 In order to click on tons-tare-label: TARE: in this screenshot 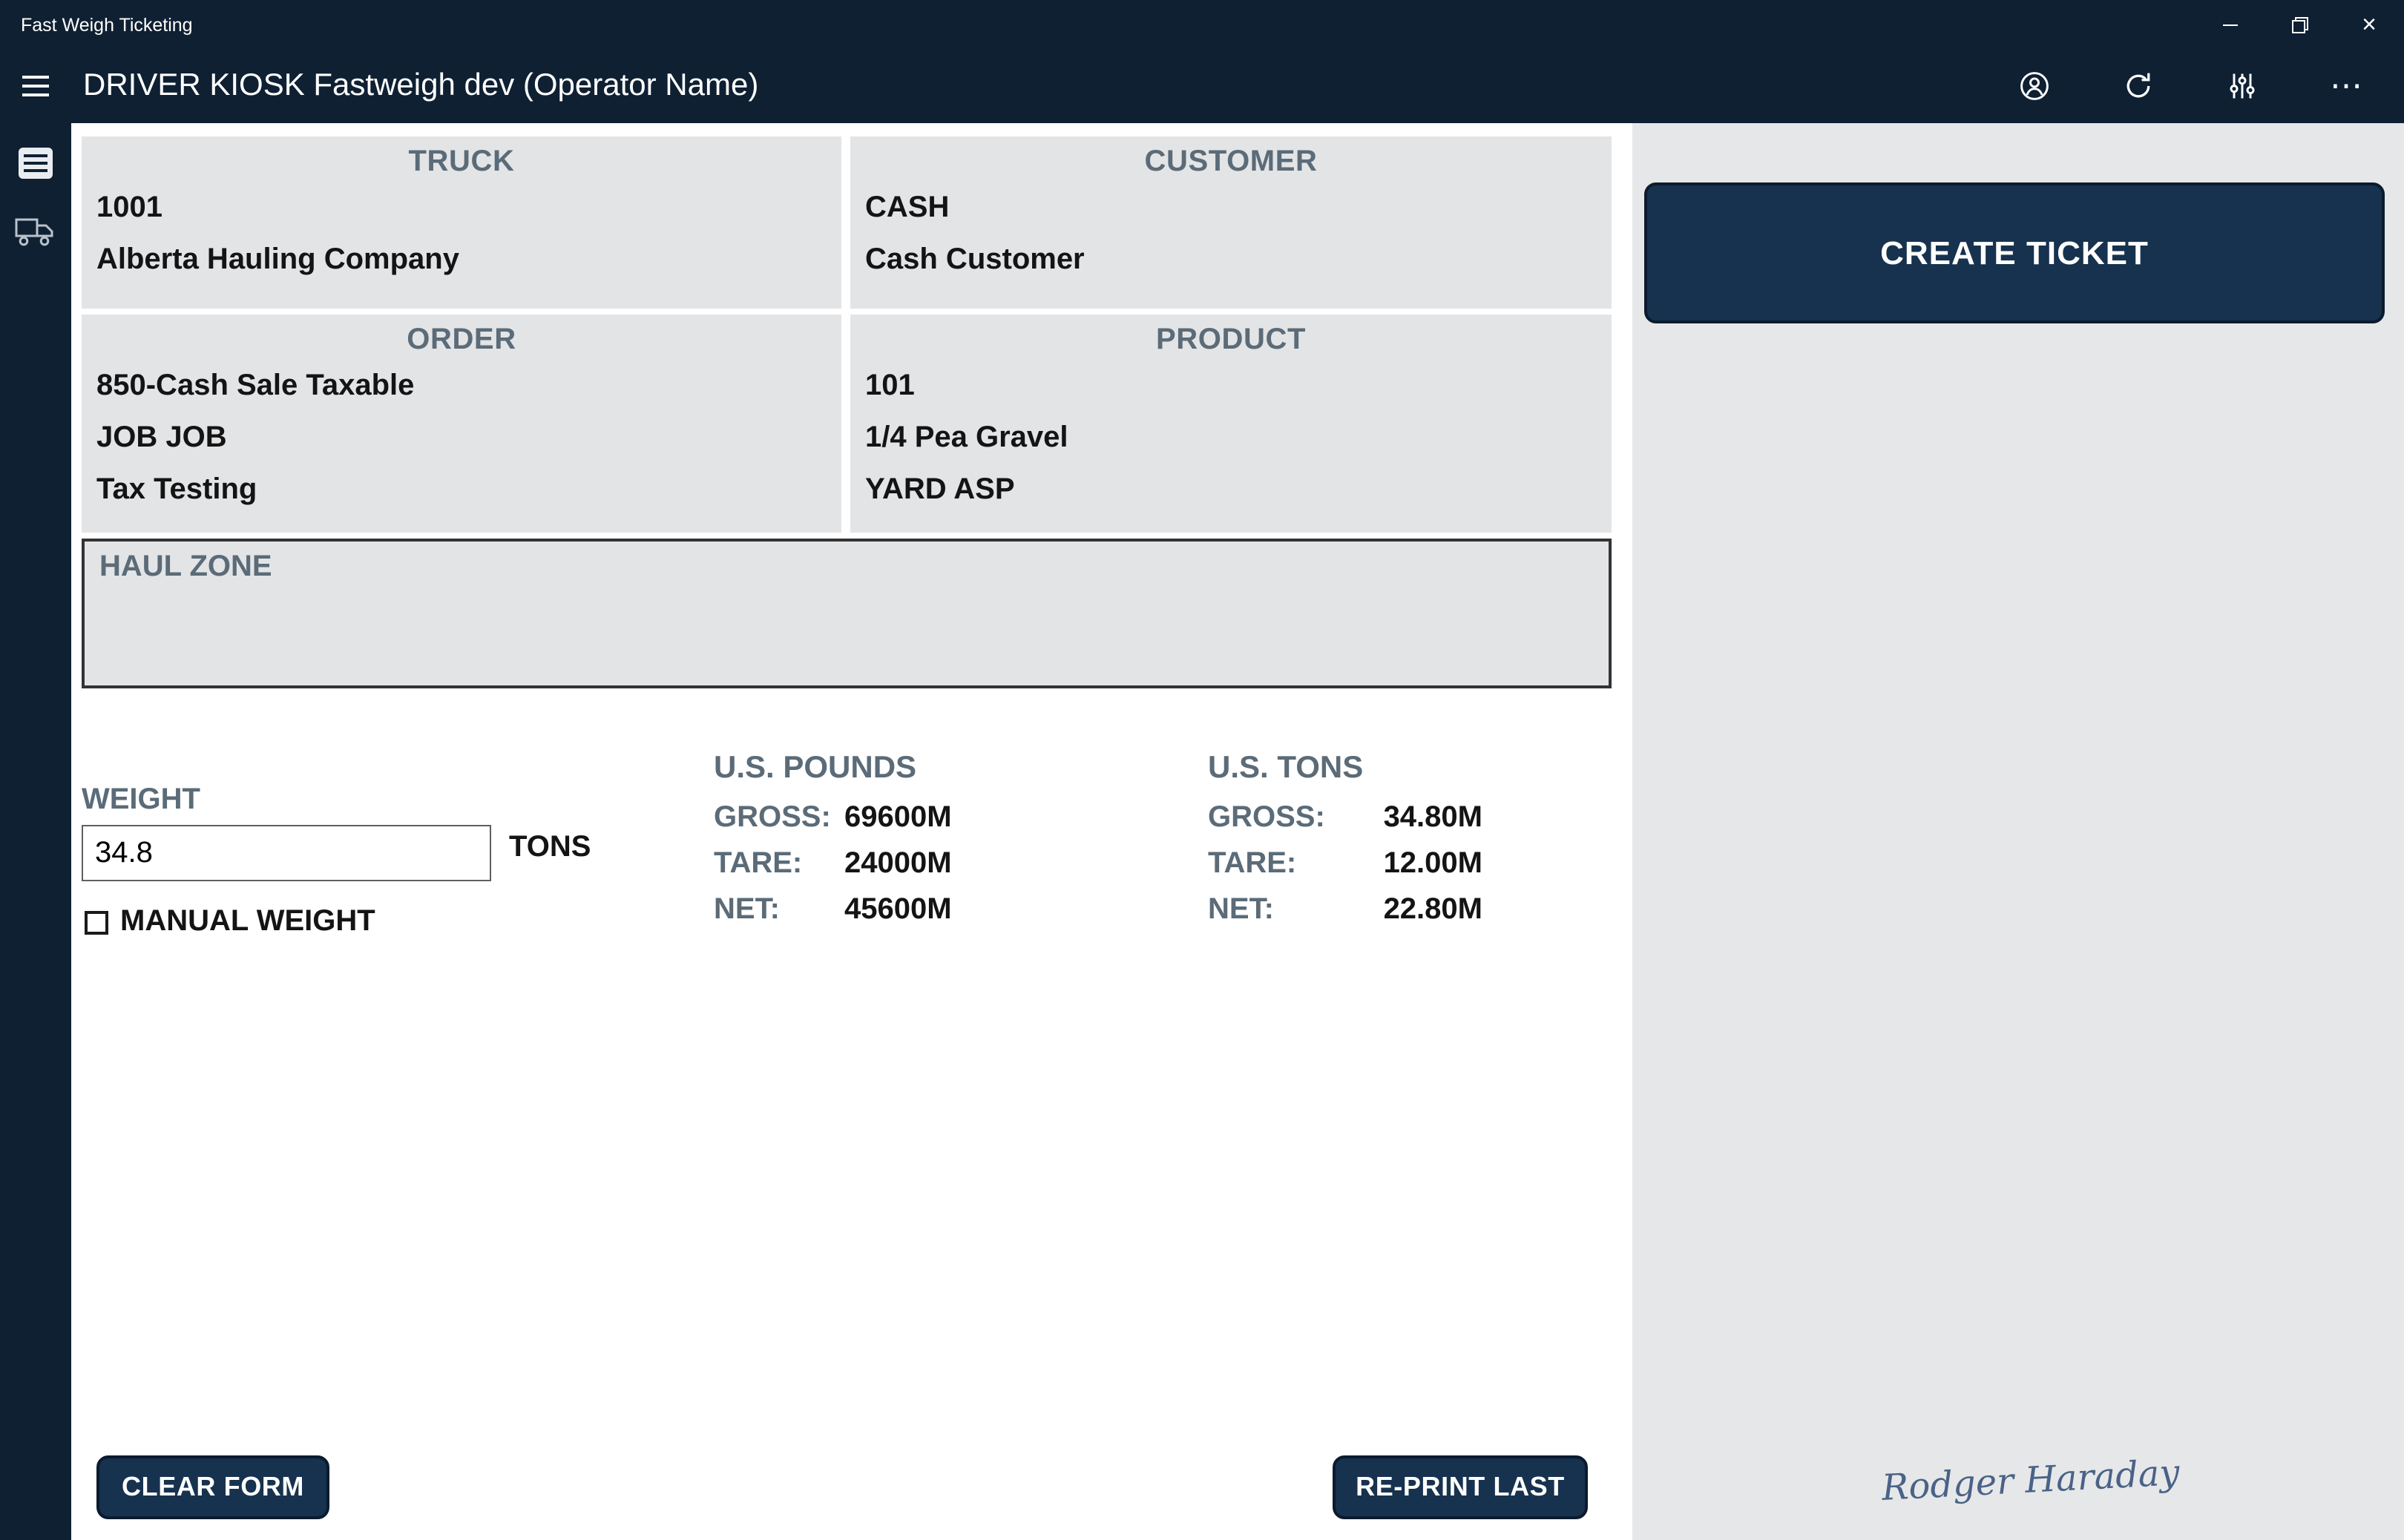, I will do `click(1252, 863)`.